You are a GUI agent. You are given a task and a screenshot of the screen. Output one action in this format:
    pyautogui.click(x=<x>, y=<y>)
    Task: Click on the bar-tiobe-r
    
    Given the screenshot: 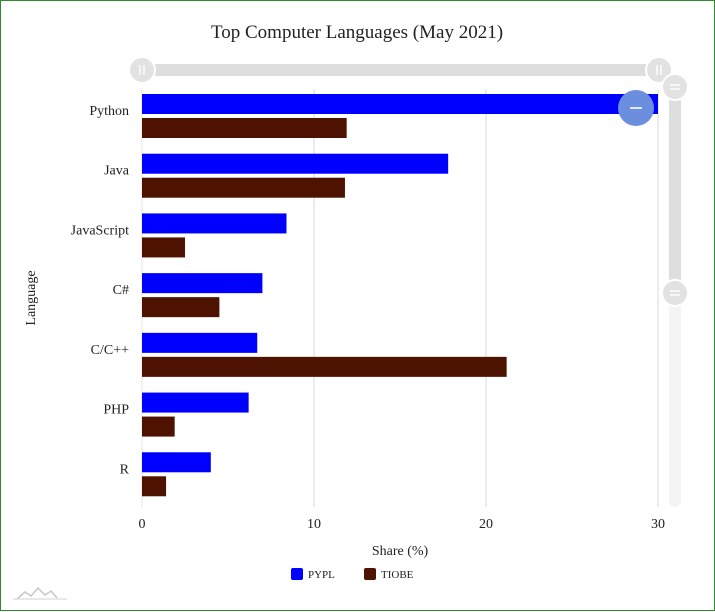 What is the action you would take?
    pyautogui.click(x=154, y=486)
    